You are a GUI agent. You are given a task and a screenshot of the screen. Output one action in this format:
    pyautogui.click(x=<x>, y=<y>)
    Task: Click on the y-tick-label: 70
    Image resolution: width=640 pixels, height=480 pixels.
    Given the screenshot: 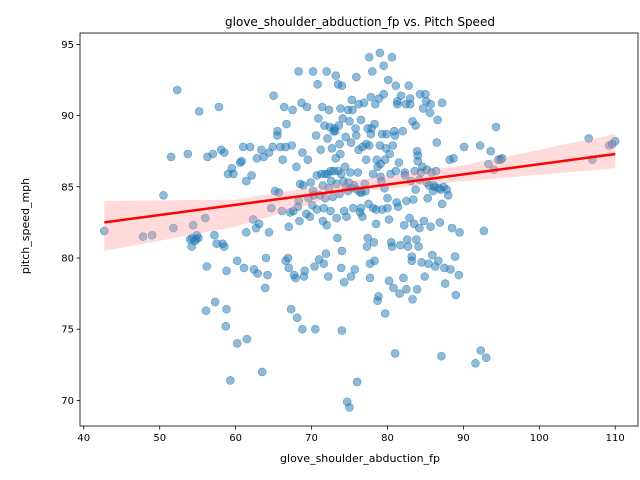 What is the action you would take?
    pyautogui.click(x=67, y=401)
    